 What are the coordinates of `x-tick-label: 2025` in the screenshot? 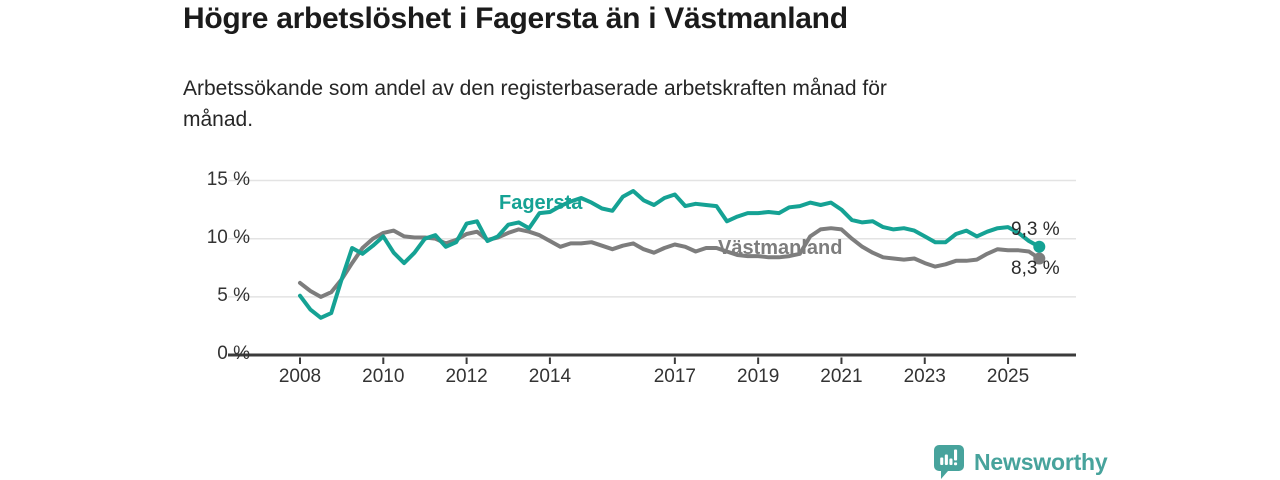 It's located at (1008, 376).